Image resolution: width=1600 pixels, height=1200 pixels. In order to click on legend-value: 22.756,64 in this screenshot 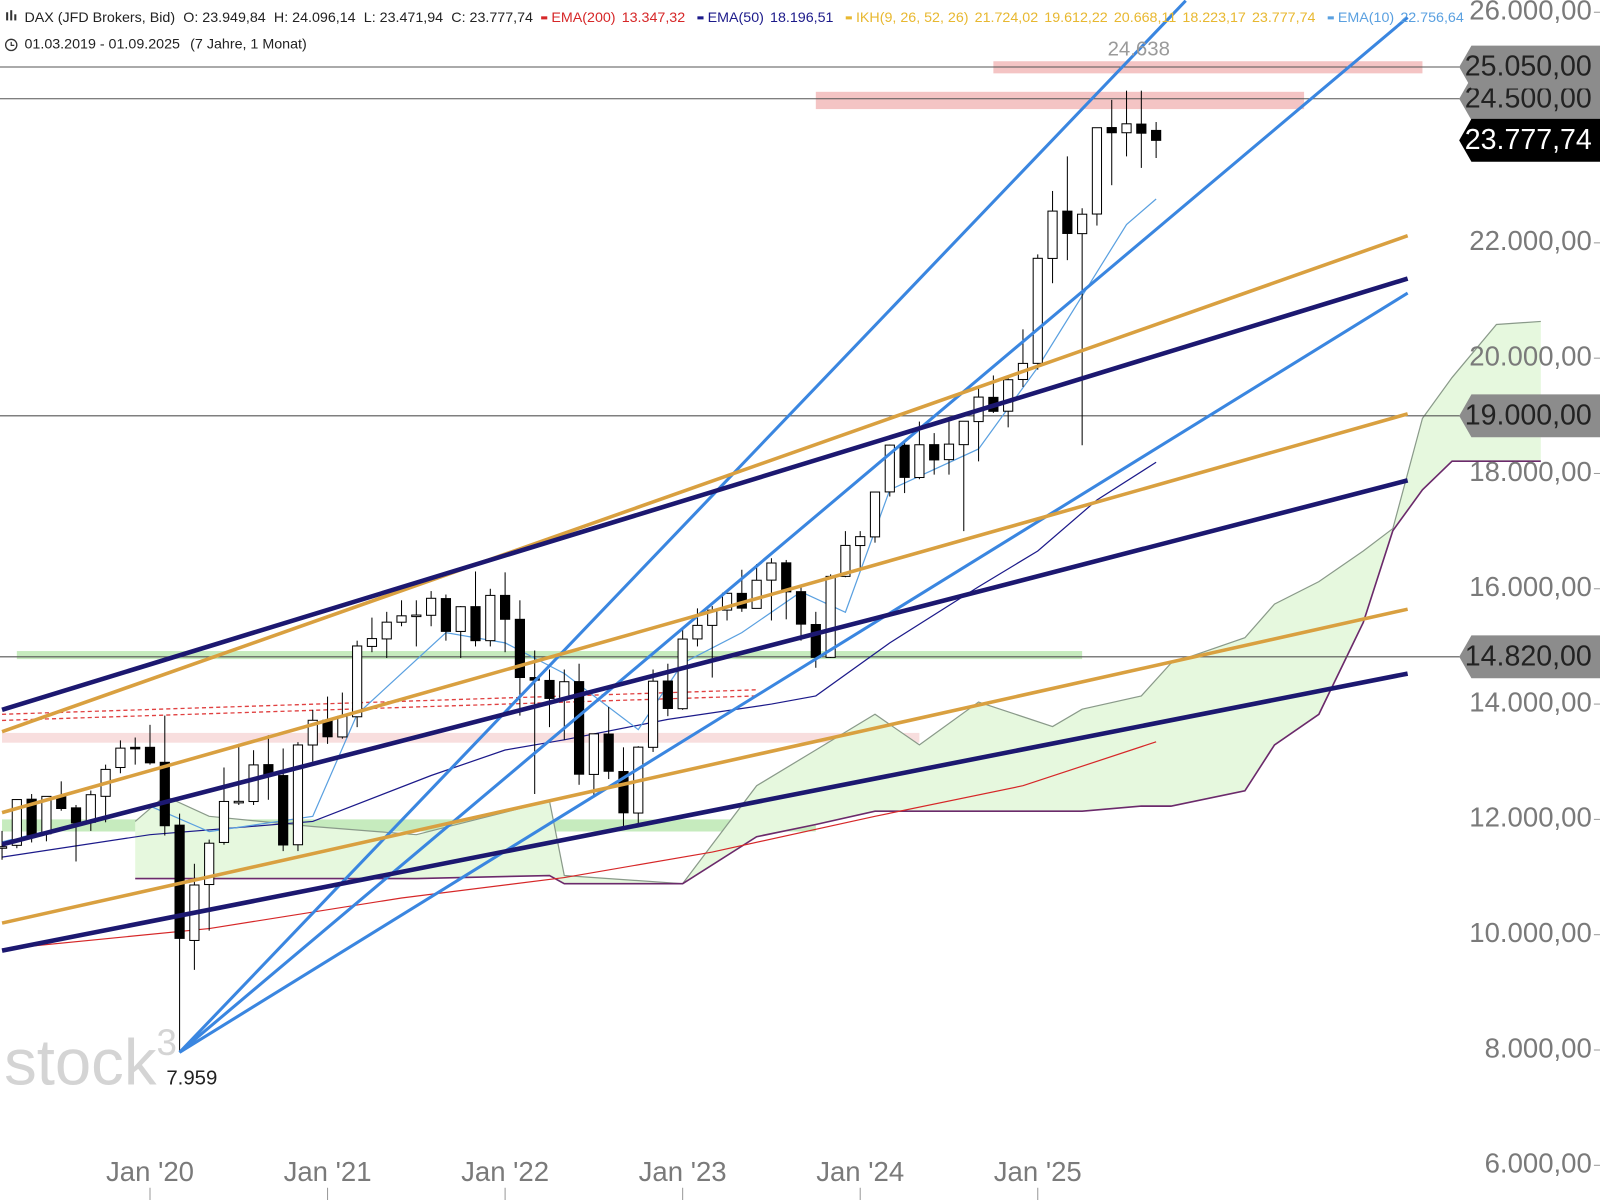, I will do `click(1432, 18)`.